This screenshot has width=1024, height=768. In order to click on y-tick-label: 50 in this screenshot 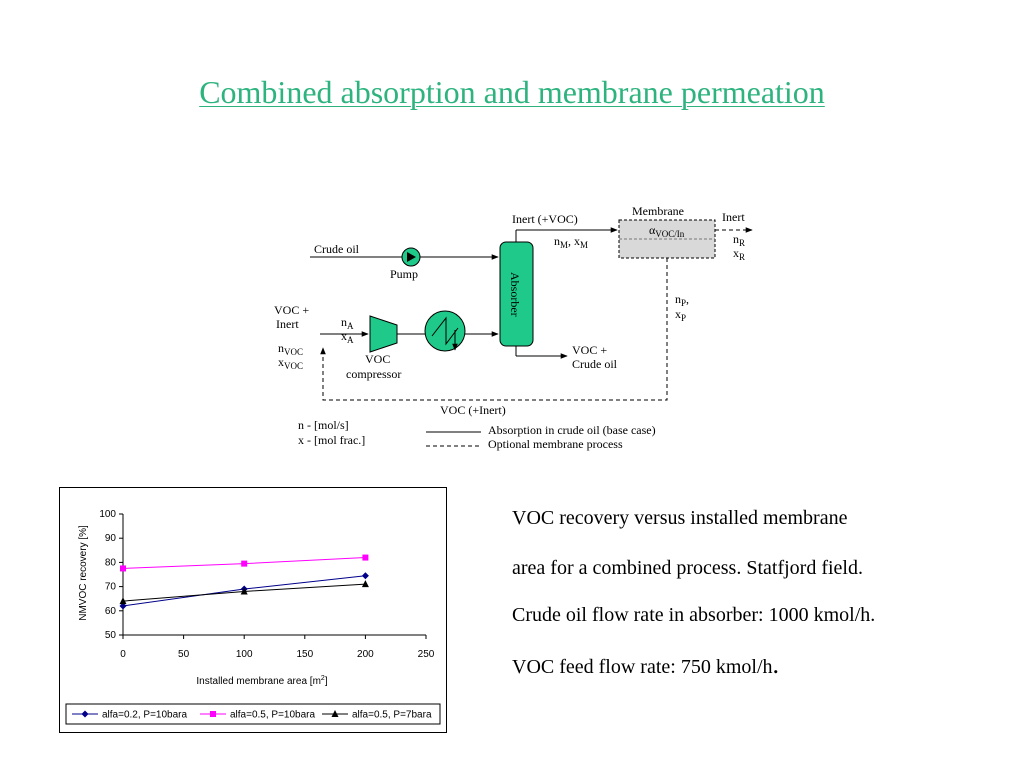, I will do `click(111, 635)`.